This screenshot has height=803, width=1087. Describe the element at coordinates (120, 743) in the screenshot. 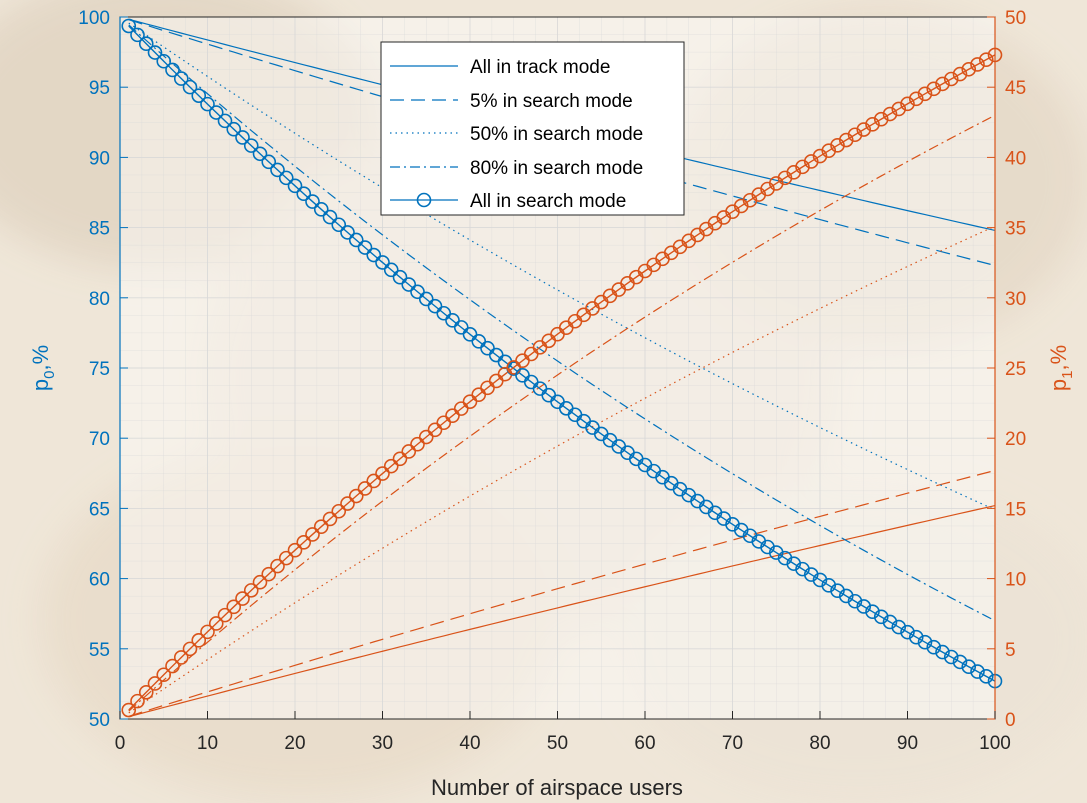

I see `x-tick-label: 0` at that location.